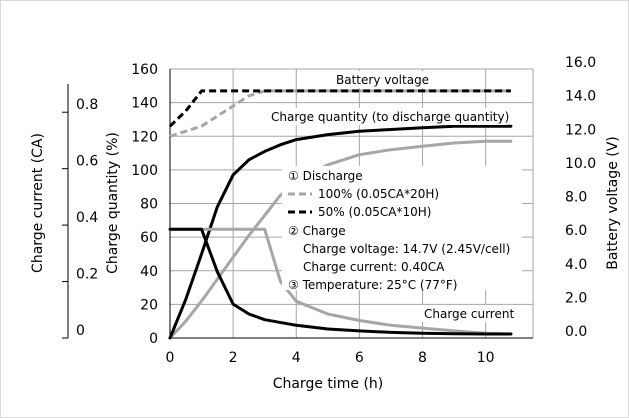 This screenshot has width=629, height=418. What do you see at coordinates (382, 80) in the screenshot?
I see `voltage-curve-label: Battery voltage` at bounding box center [382, 80].